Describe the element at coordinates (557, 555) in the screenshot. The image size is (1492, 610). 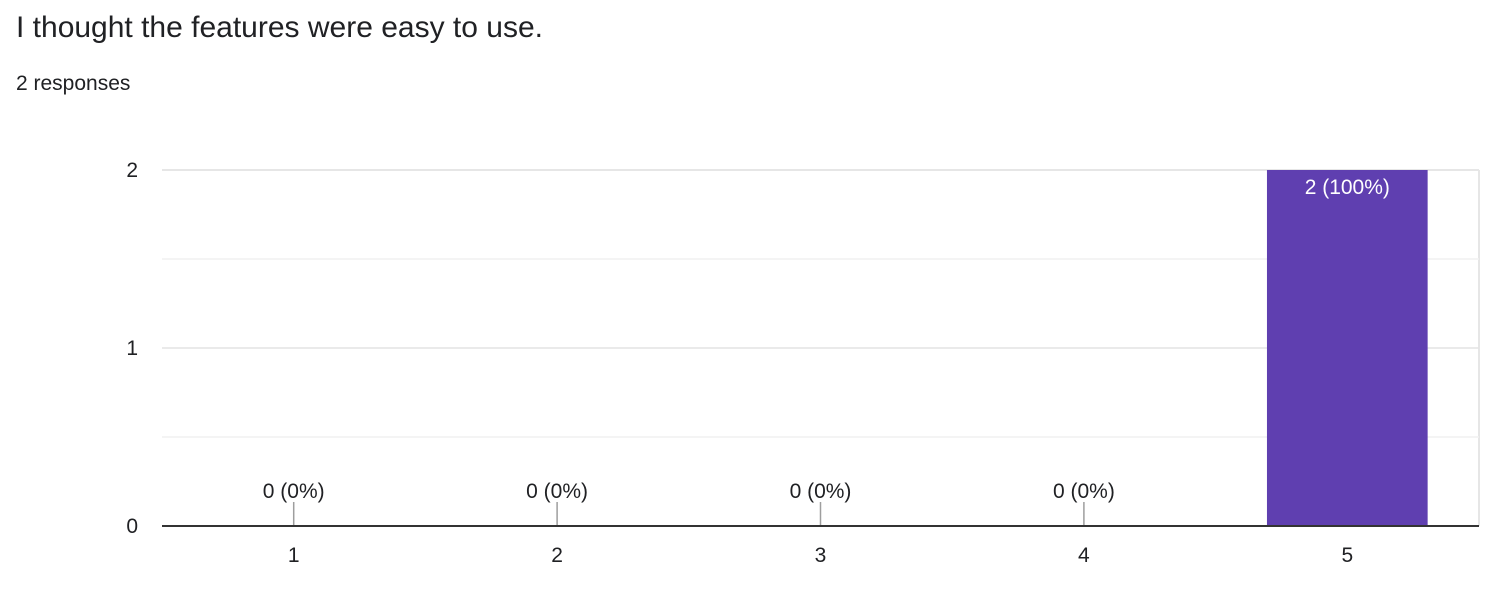
I see `x-tick-label: 2` at that location.